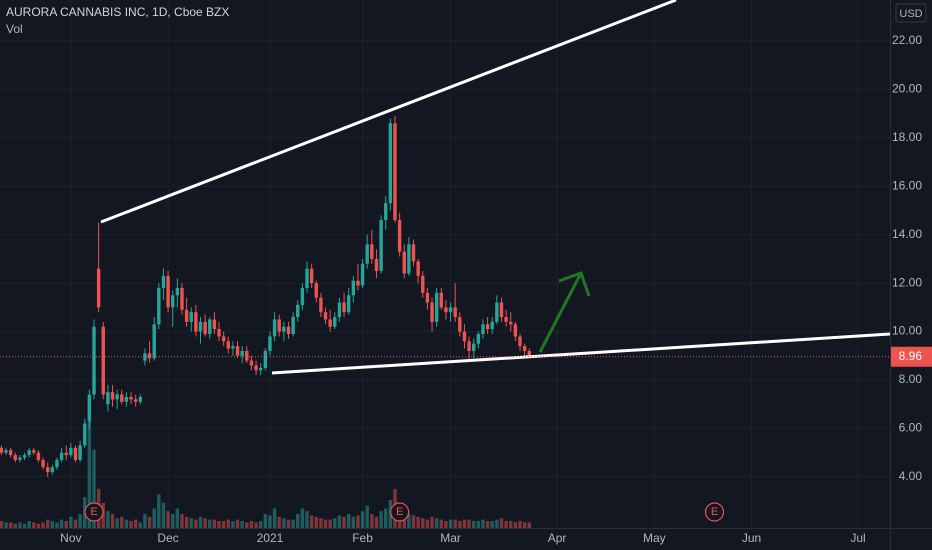 This screenshot has width=932, height=550. Describe the element at coordinates (911, 476) in the screenshot. I see `y-tick-label: 4.00` at that location.